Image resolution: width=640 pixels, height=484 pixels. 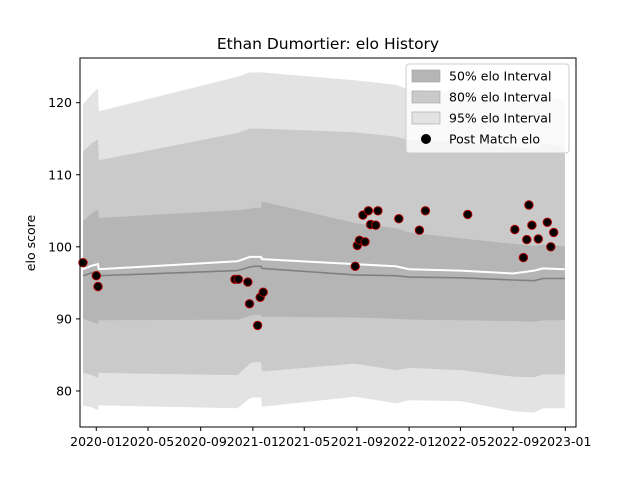 I want to click on legend-label: 95% elo Interval, so click(x=500, y=118).